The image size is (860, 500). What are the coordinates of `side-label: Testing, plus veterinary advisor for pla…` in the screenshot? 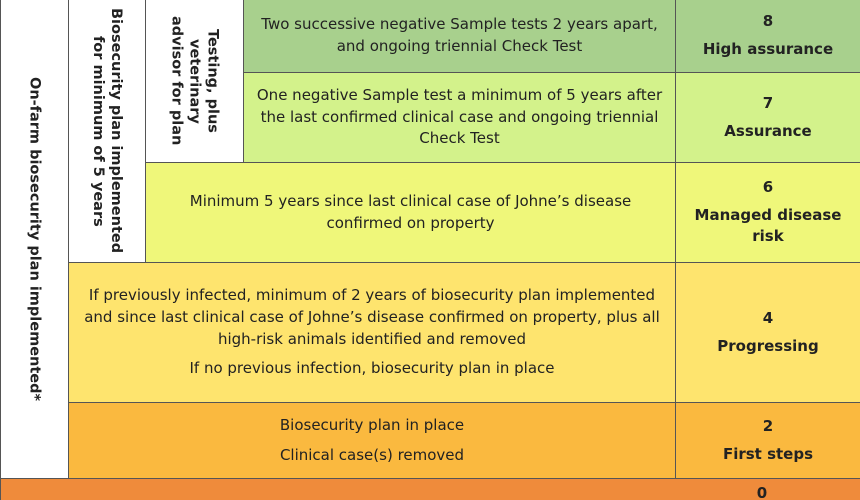 It's located at (194, 81).